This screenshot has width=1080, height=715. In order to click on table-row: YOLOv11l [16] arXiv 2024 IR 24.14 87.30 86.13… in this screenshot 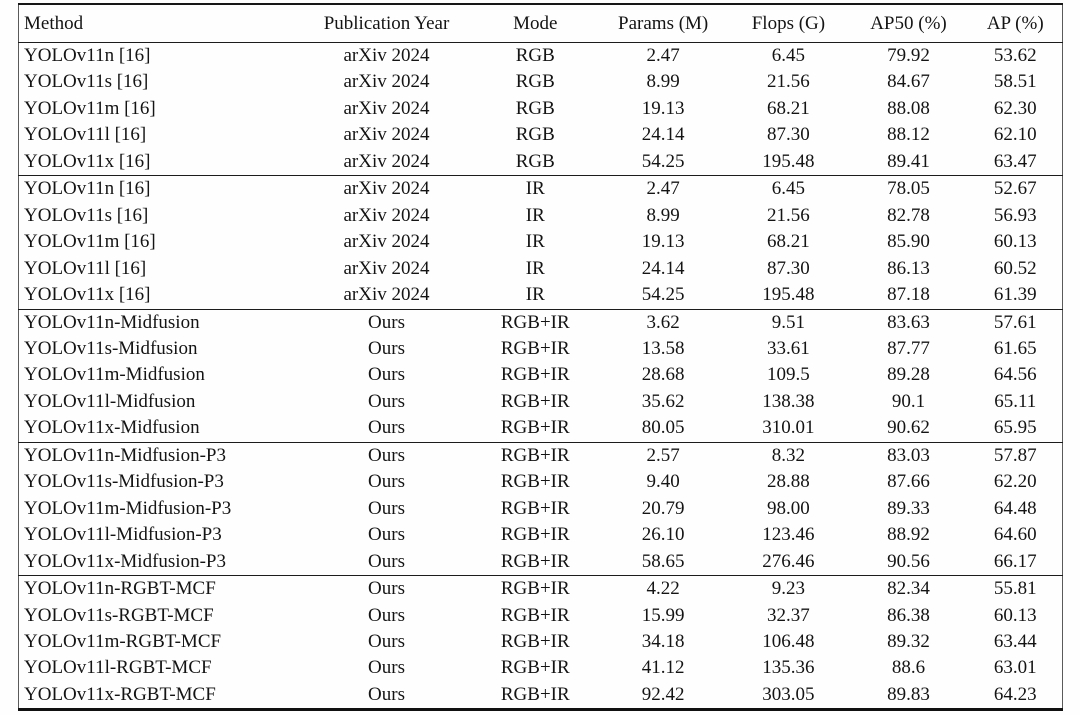, I will do `click(541, 269)`.